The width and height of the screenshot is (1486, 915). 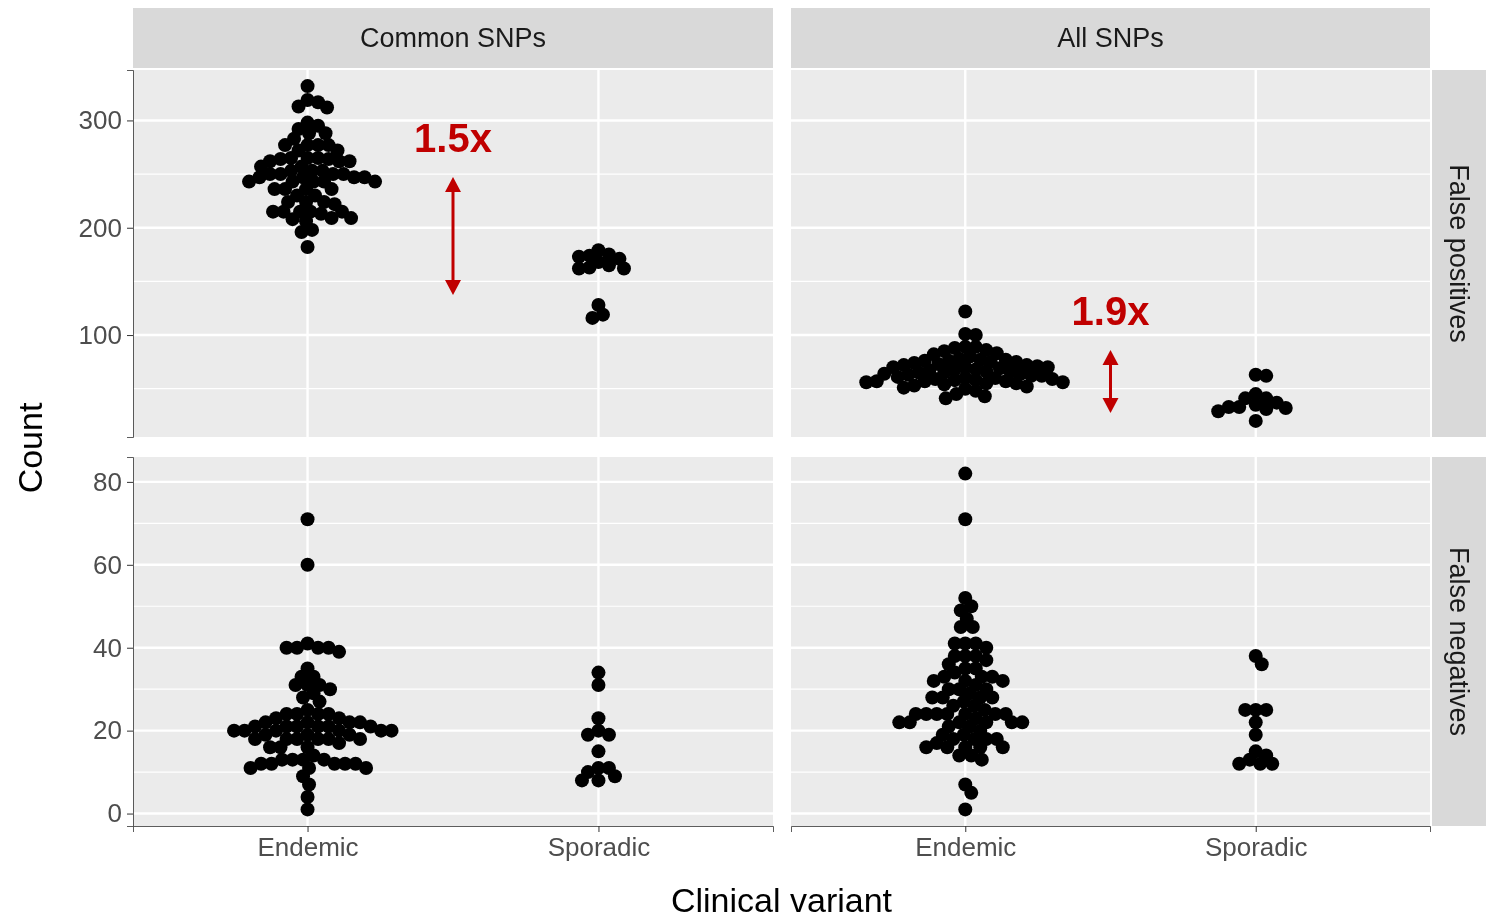 What do you see at coordinates (100, 120) in the screenshot?
I see `y-tick-label: 300` at bounding box center [100, 120].